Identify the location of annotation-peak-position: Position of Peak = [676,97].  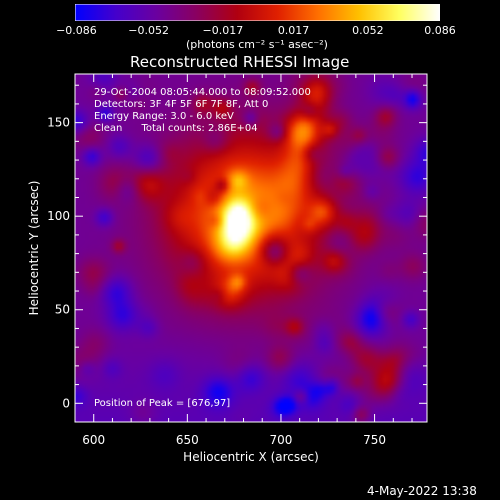
(162, 403).